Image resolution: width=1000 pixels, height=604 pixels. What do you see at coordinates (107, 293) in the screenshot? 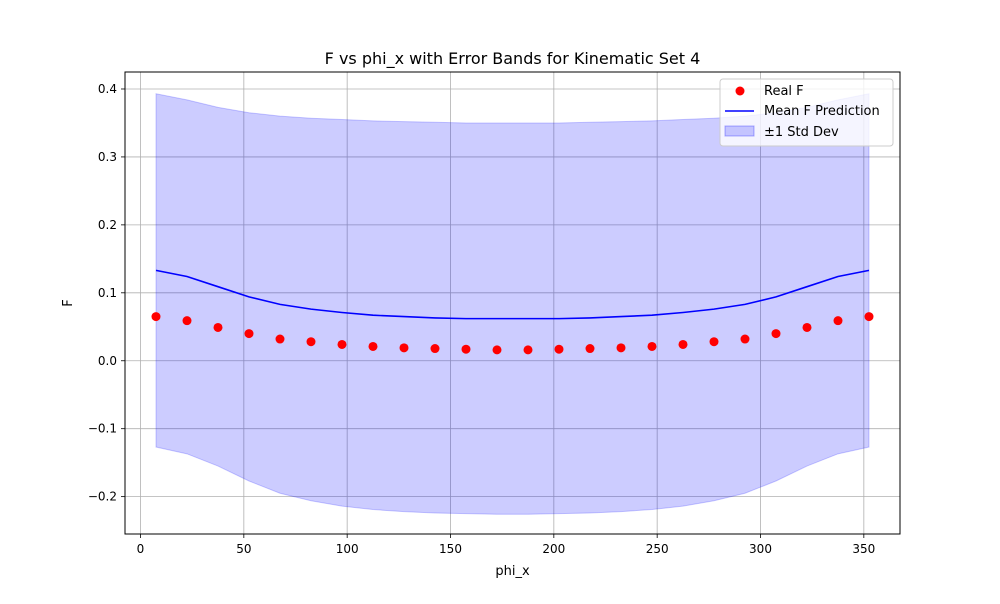
I see `y-tick-label: 0.1` at bounding box center [107, 293].